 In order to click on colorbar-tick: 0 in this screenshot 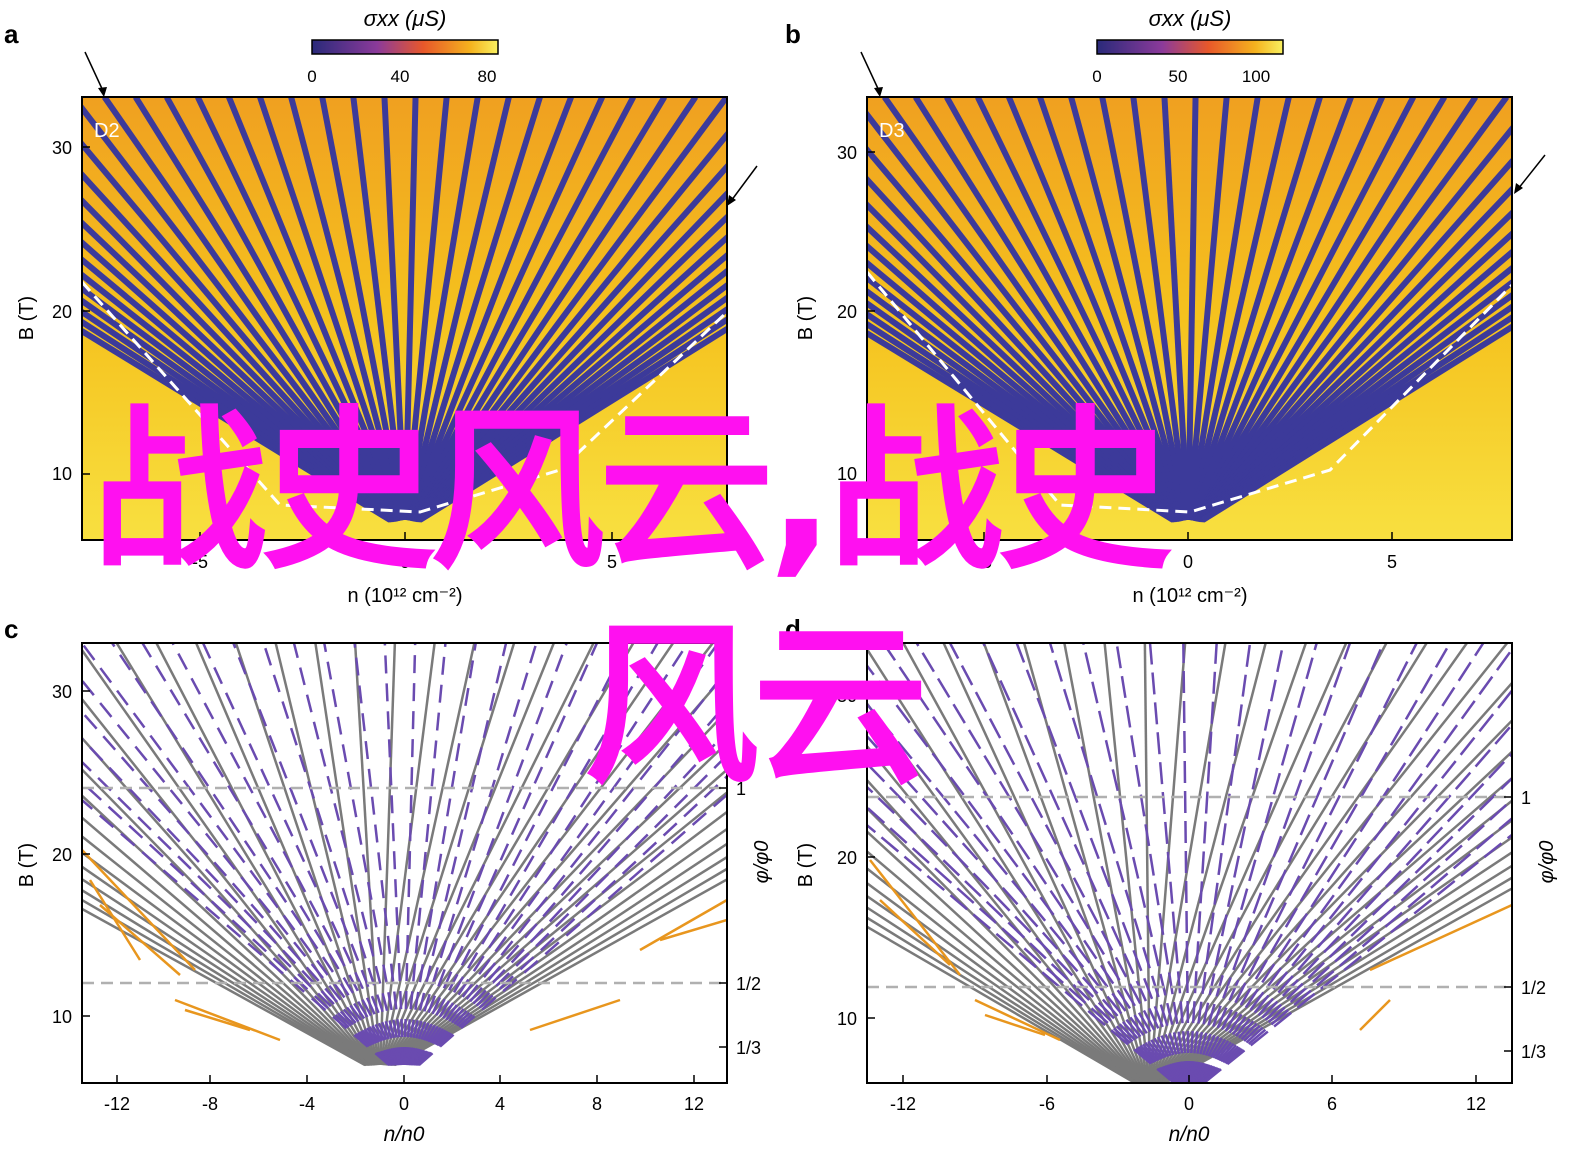, I will do `click(1096, 76)`.